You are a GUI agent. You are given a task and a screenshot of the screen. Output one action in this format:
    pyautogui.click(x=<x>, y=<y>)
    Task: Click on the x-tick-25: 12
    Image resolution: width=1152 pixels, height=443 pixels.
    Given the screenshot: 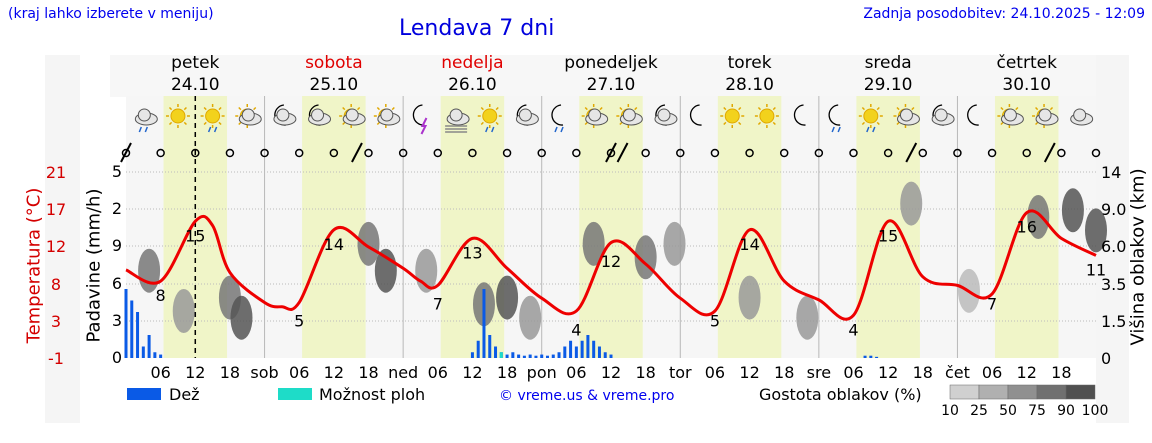 What is the action you would take?
    pyautogui.click(x=1027, y=372)
    